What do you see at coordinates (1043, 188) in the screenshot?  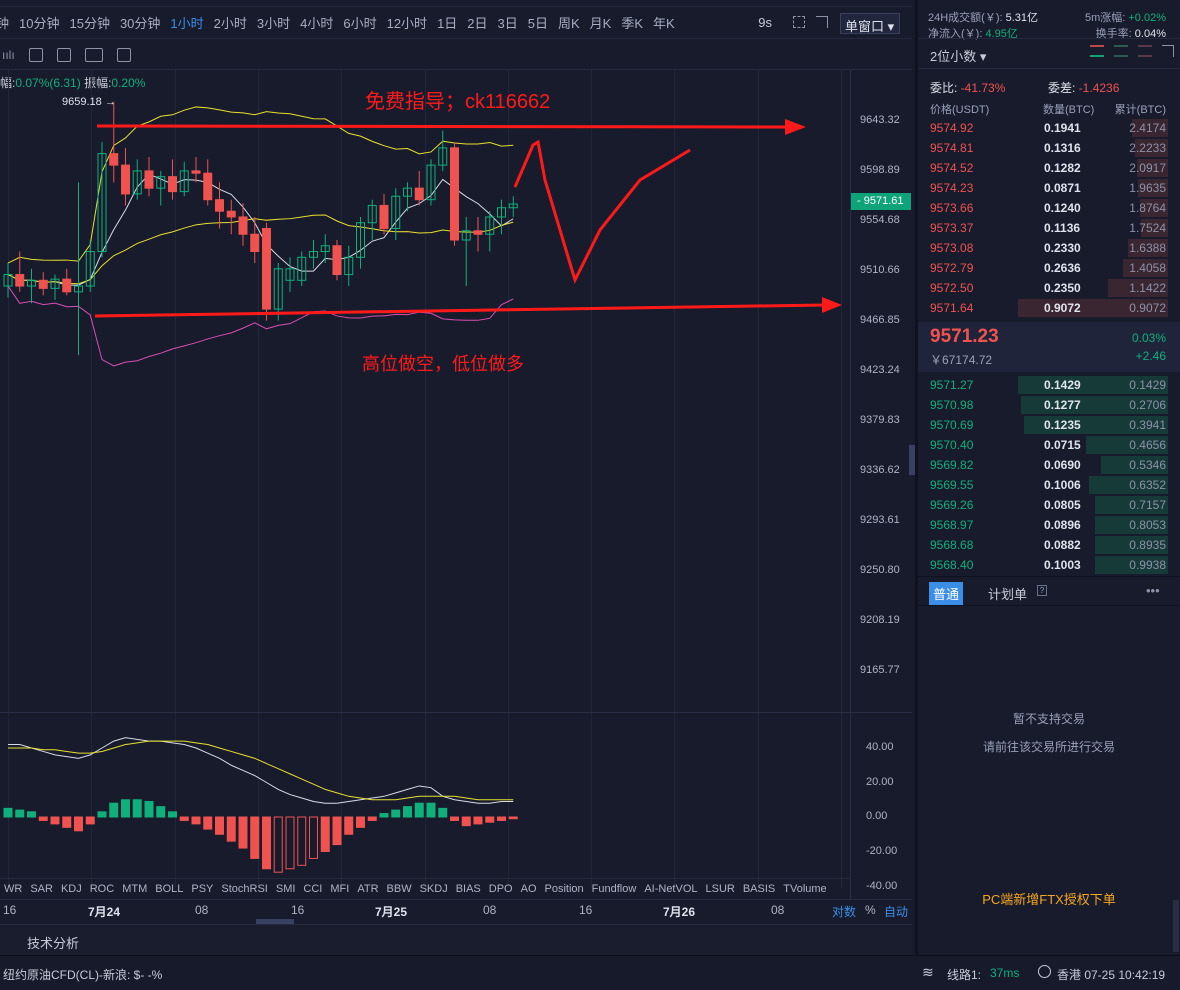 I see `asks-row: 9574.23 0.0871 1.9635` at bounding box center [1043, 188].